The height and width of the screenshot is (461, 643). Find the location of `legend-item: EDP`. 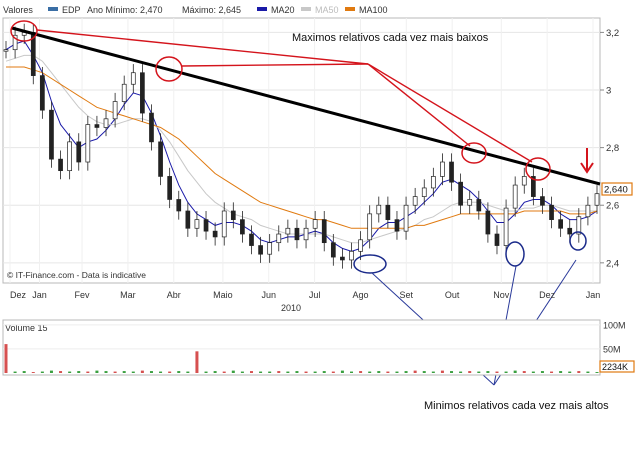

legend-item: EDP is located at coordinates (71, 10).